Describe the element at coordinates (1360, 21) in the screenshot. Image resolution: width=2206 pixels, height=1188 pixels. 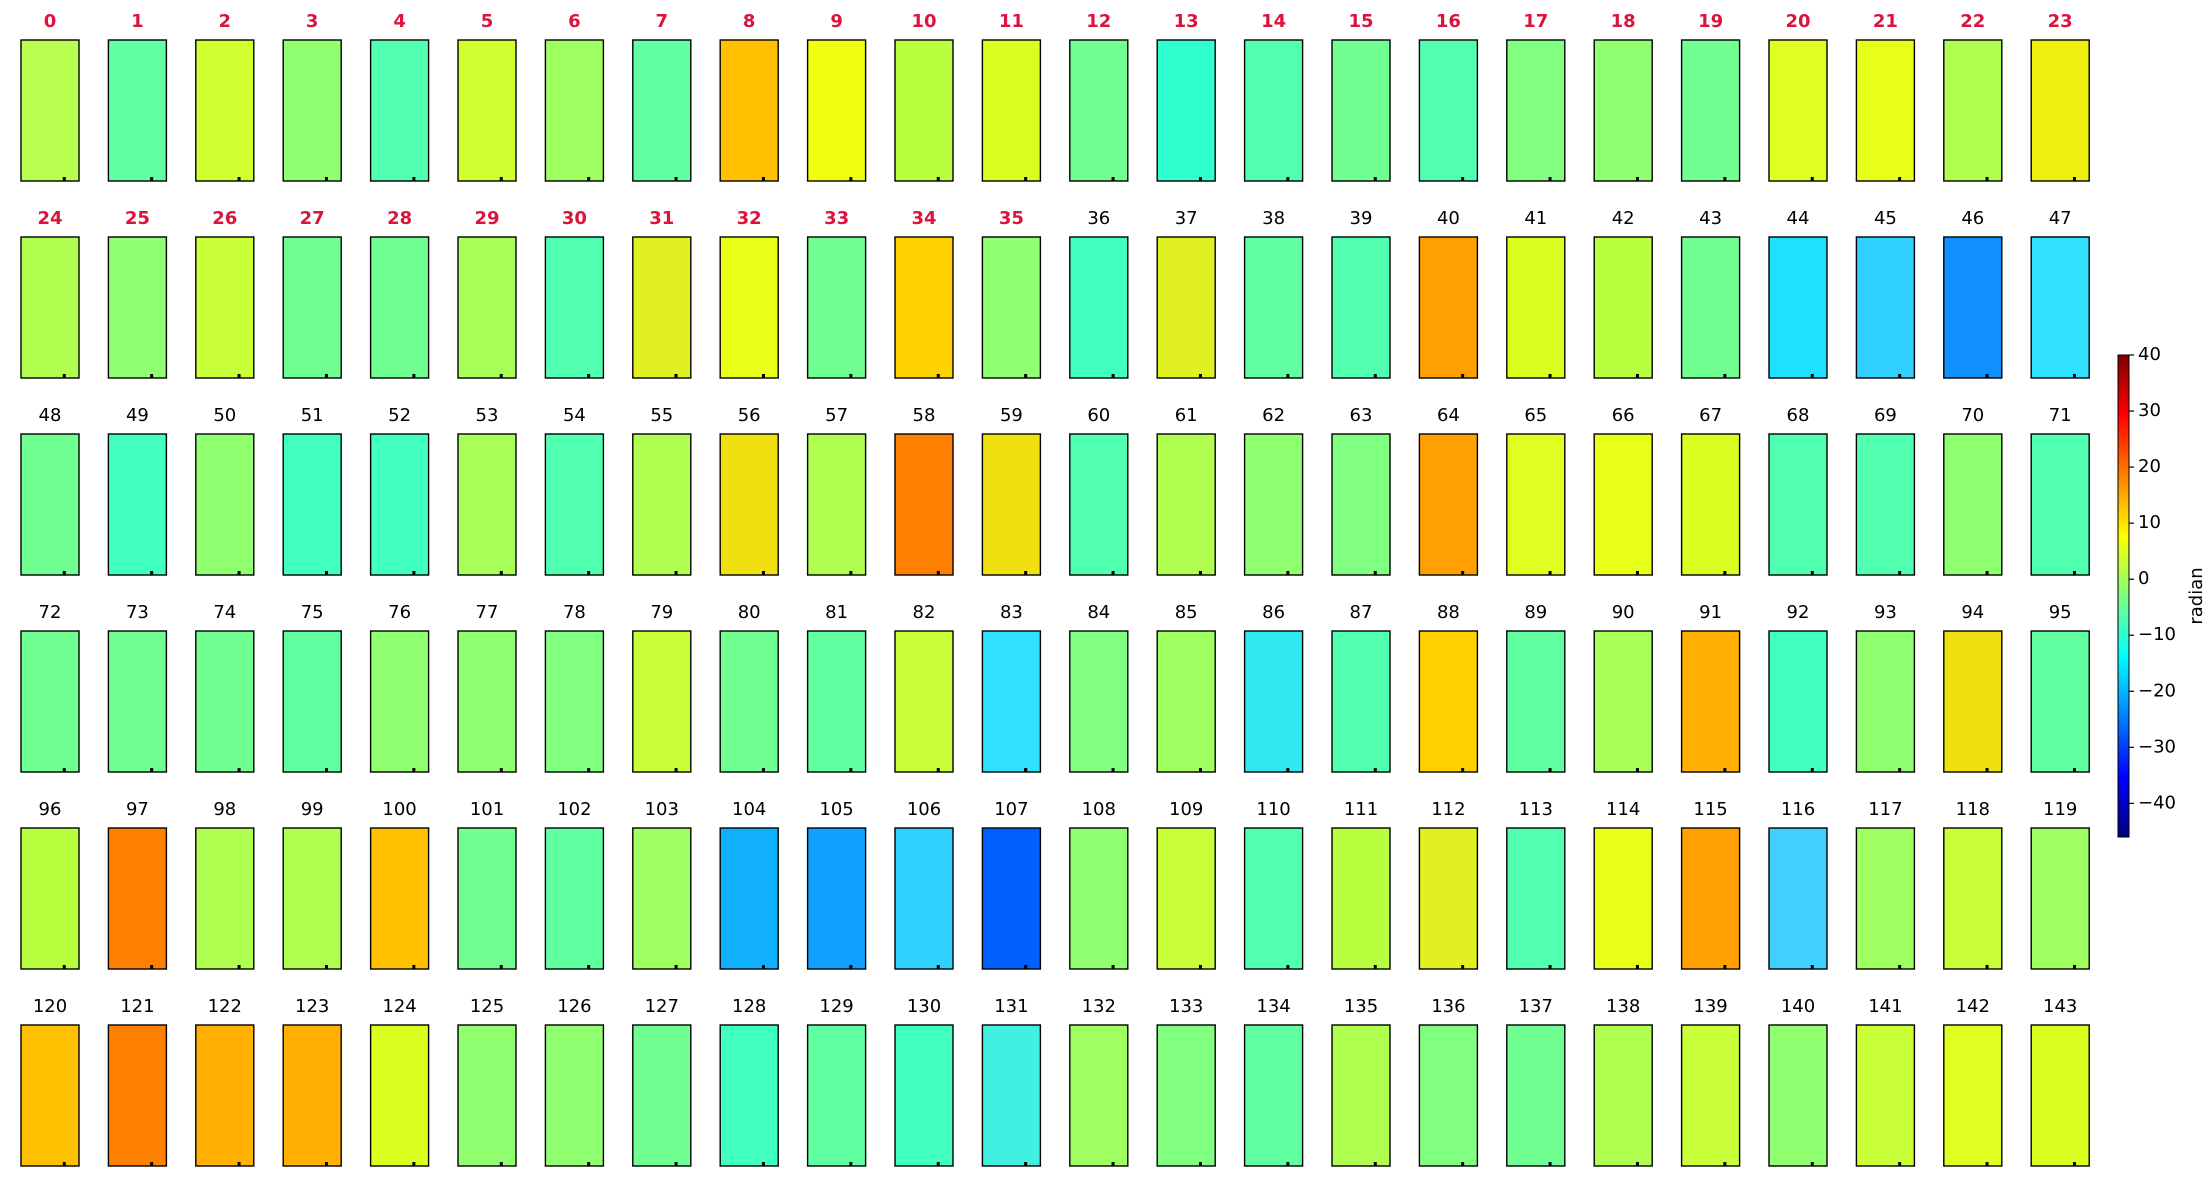
I see `panel-label: 15` at that location.